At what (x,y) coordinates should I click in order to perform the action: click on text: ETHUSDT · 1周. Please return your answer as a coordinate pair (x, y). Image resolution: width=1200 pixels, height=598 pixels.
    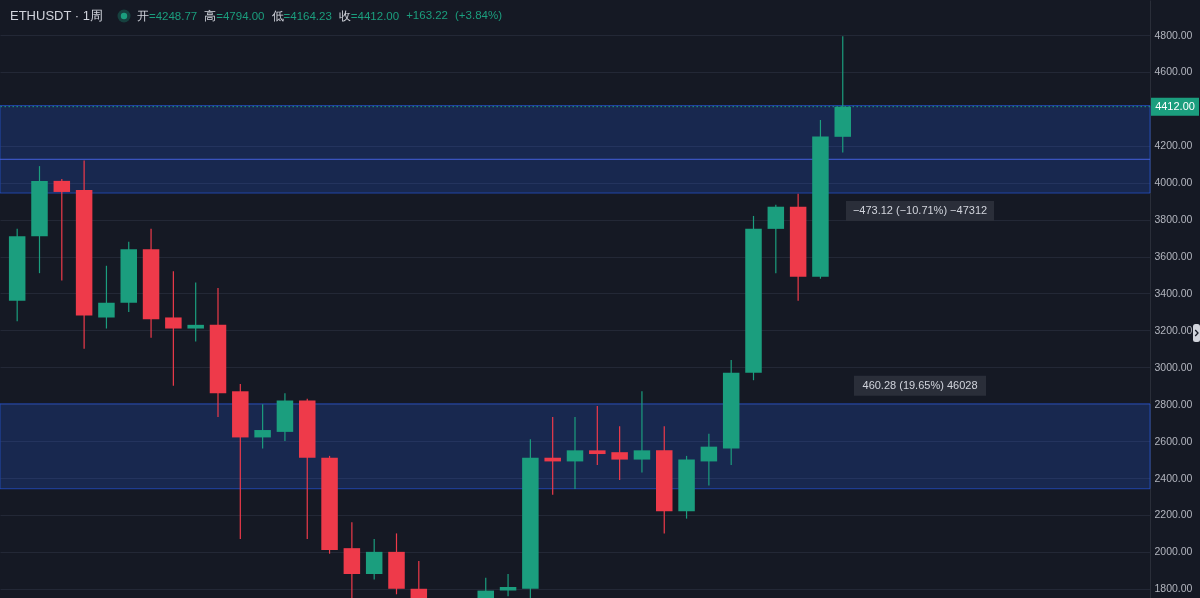
    Looking at the image, I should click on (56, 16).